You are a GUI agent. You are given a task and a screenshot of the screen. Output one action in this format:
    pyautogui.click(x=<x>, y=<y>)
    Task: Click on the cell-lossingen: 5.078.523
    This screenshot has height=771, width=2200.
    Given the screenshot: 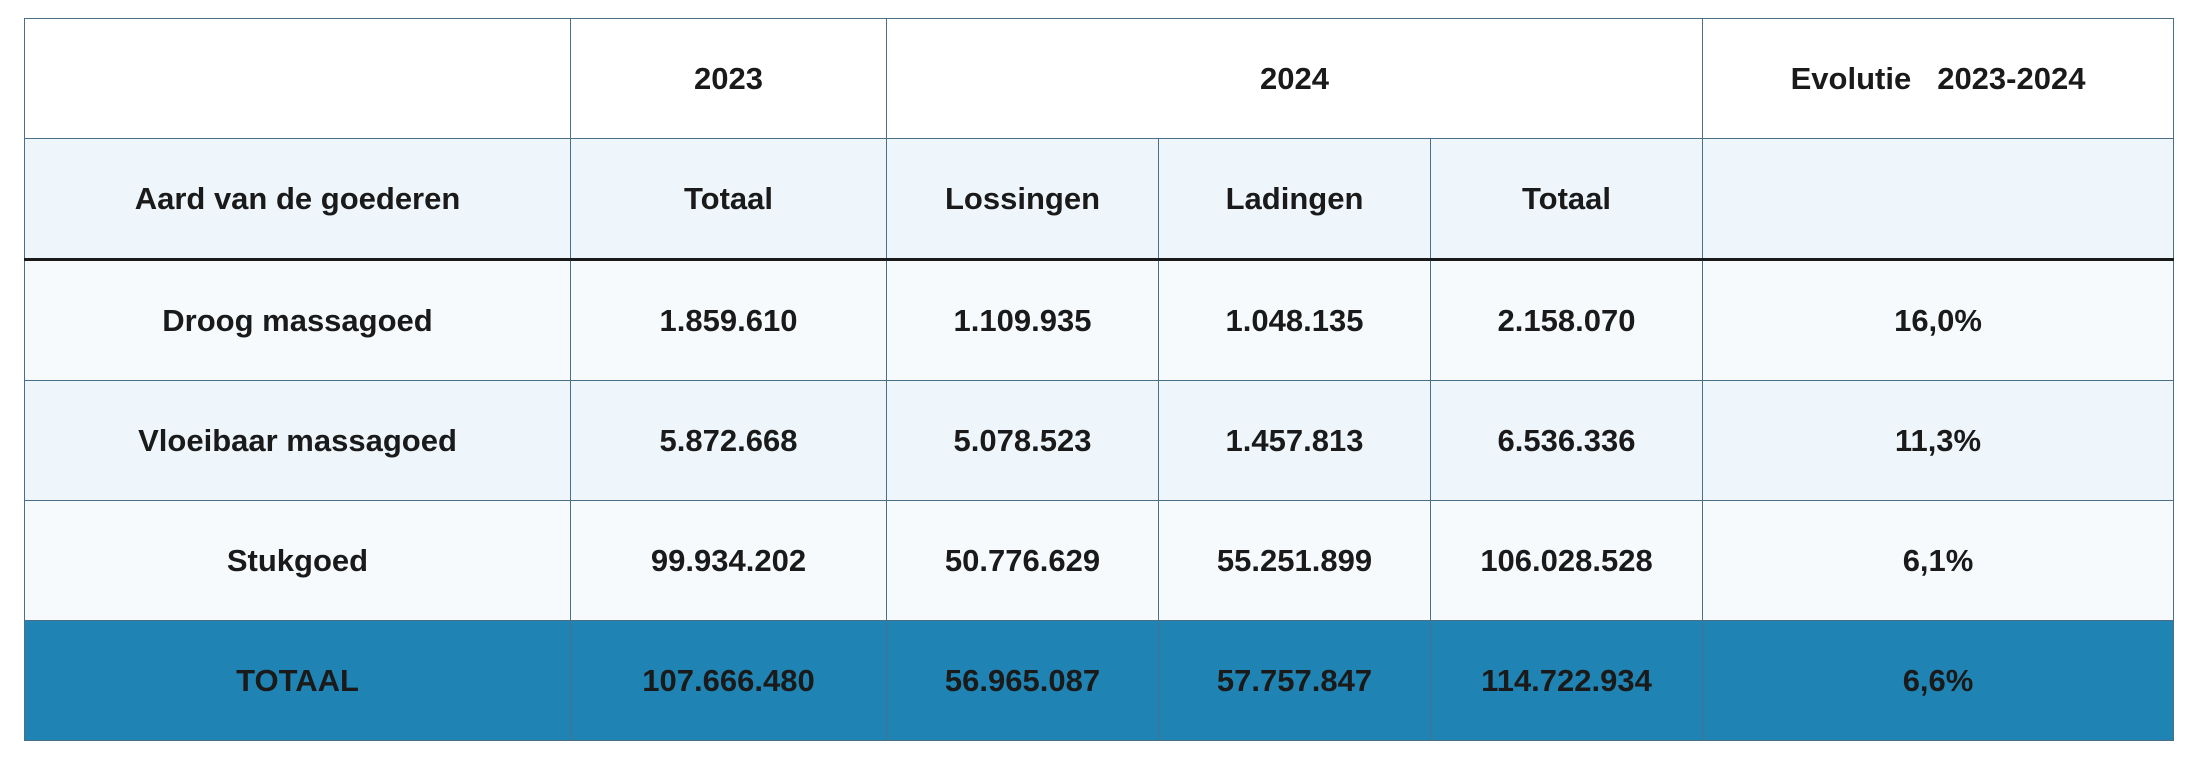 What is the action you would take?
    pyautogui.click(x=1022, y=440)
    